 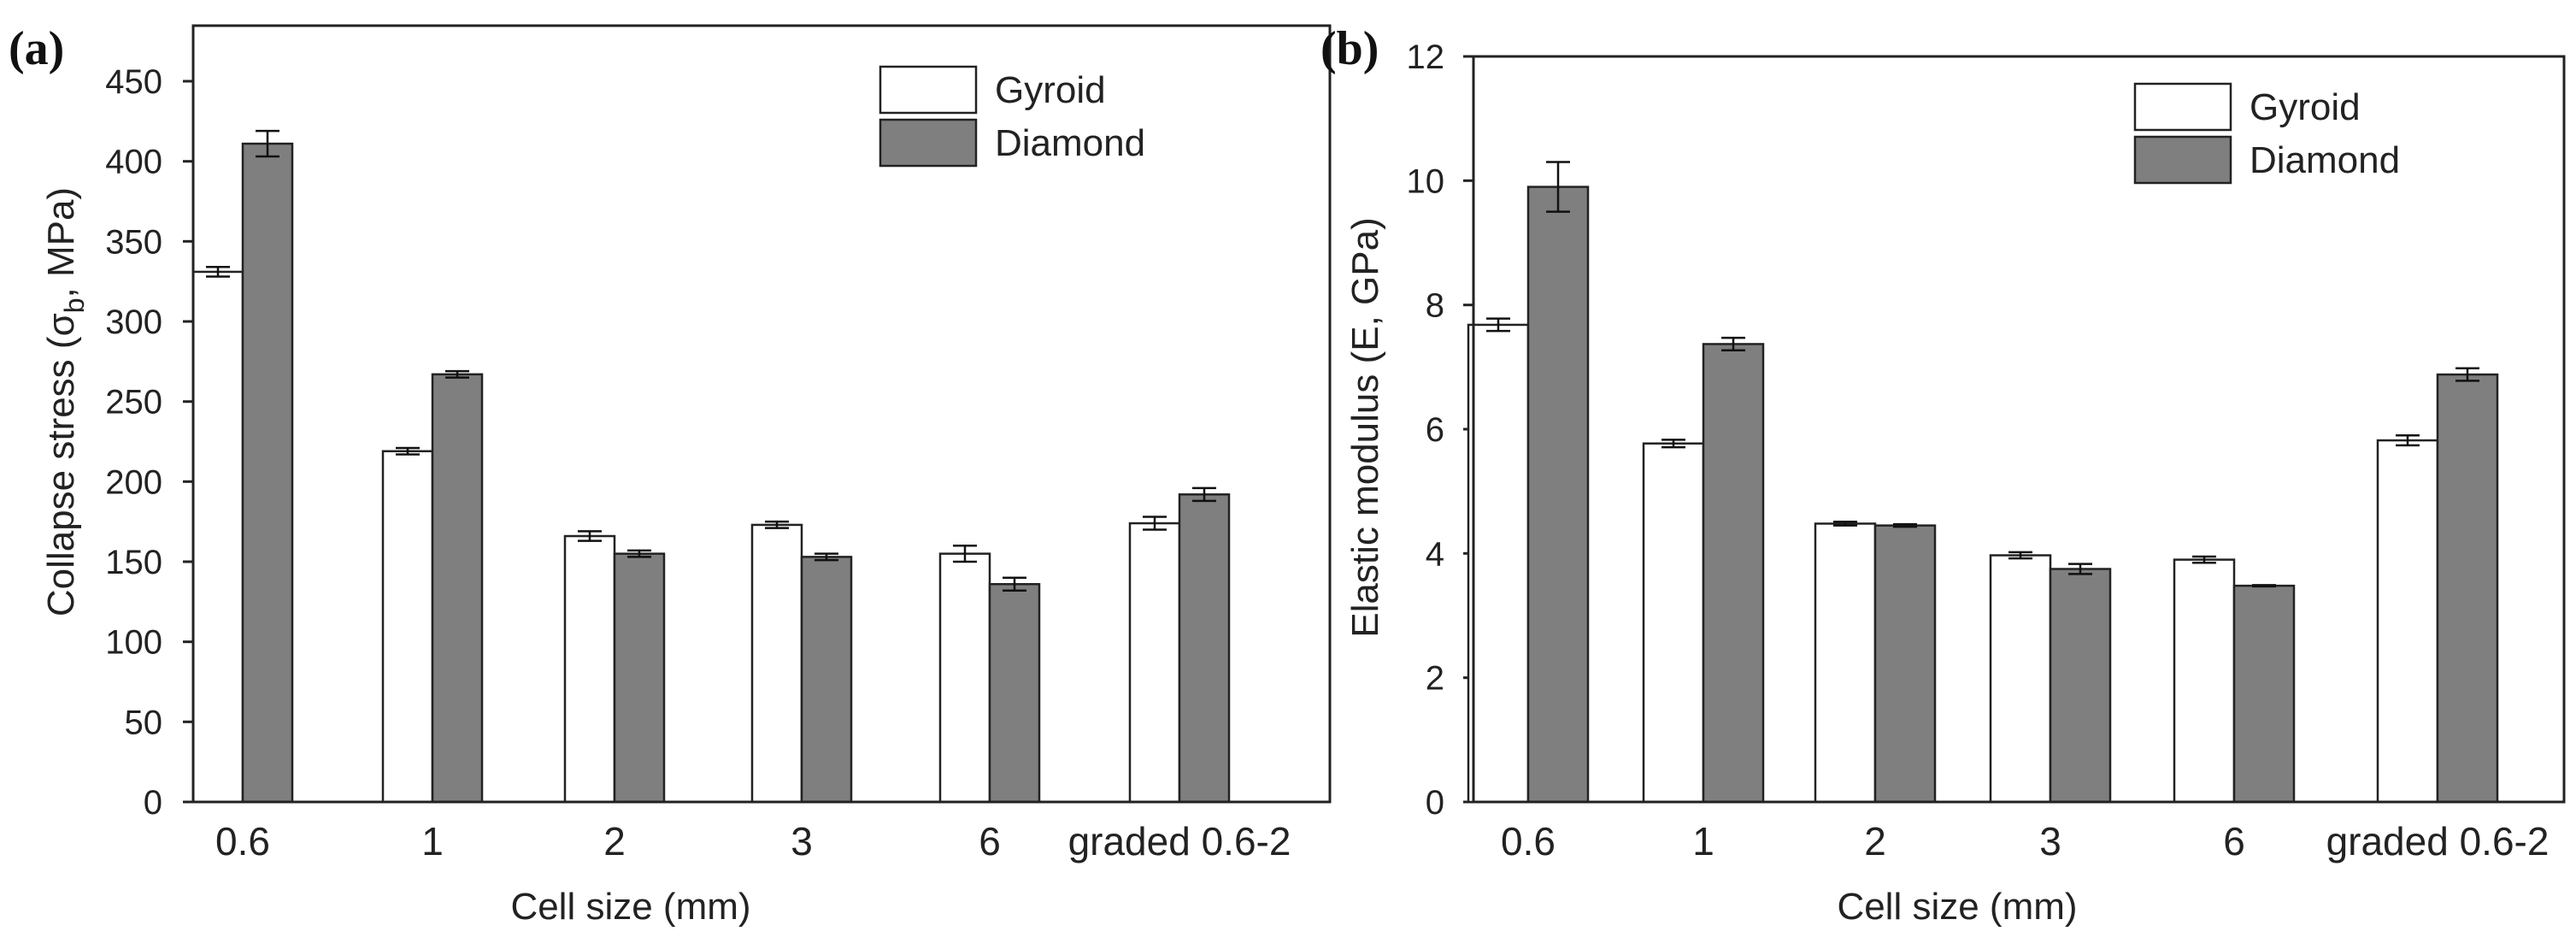 What do you see at coordinates (144, 722) in the screenshot?
I see `ytick-label-a-1: 50` at bounding box center [144, 722].